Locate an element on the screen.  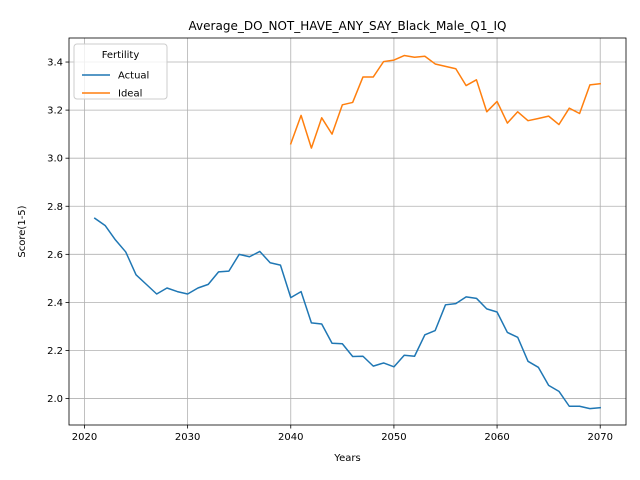
y-tick-label: 2.4 is located at coordinates (55, 303).